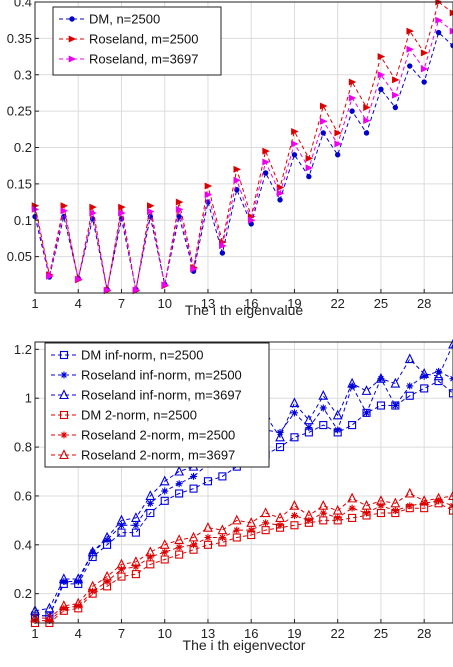  Describe the element at coordinates (23, 447) in the screenshot. I see `y-tick-label: 0.8` at that location.